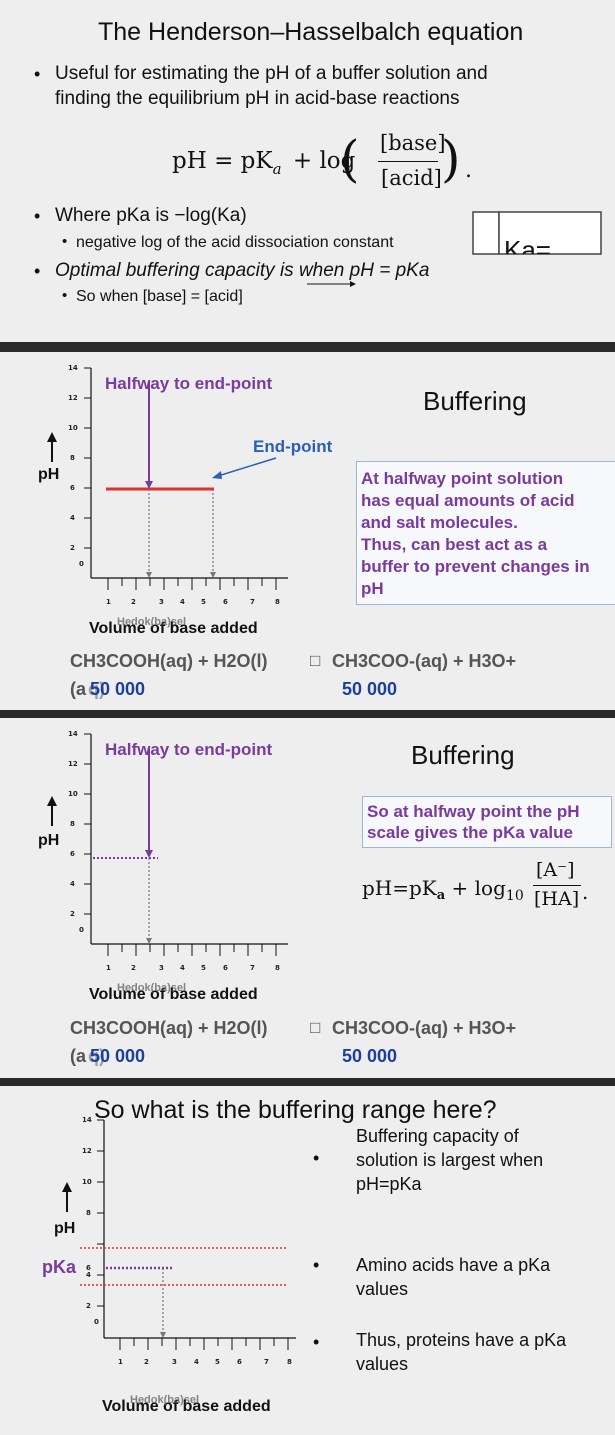 The height and width of the screenshot is (1435, 615). I want to click on box-line: buffer to prevent changes in, so click(475, 566).